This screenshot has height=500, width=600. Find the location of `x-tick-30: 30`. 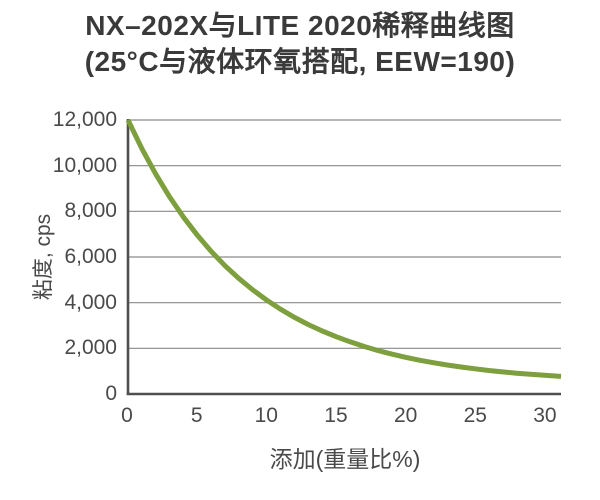

x-tick-30: 30 is located at coordinates (545, 415).